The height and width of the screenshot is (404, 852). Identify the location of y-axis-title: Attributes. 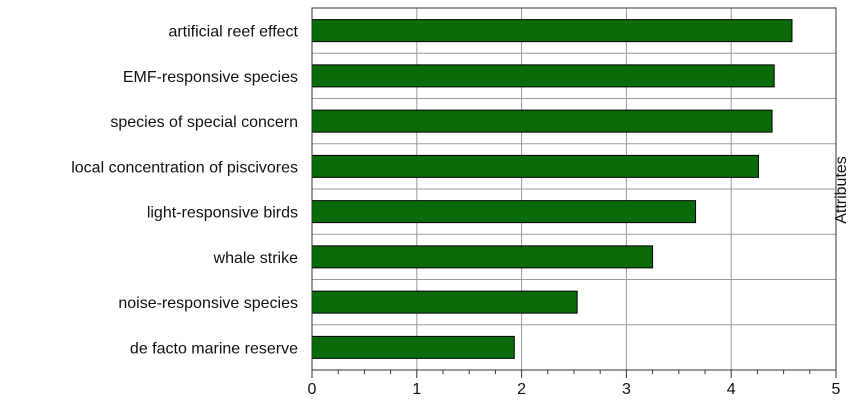
(841, 190).